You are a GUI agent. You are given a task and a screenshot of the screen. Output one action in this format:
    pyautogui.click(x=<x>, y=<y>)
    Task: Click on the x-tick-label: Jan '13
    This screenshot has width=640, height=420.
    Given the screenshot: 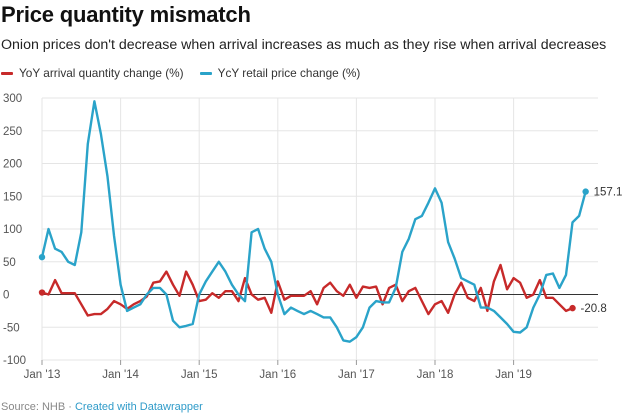 What is the action you would take?
    pyautogui.click(x=42, y=375)
    